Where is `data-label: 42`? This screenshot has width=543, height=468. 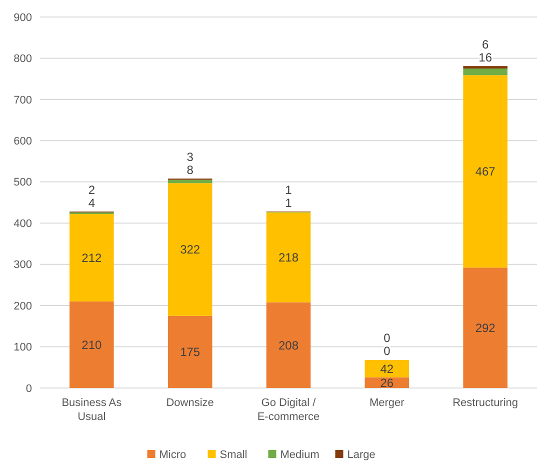
data-label: 42 is located at coordinates (387, 369).